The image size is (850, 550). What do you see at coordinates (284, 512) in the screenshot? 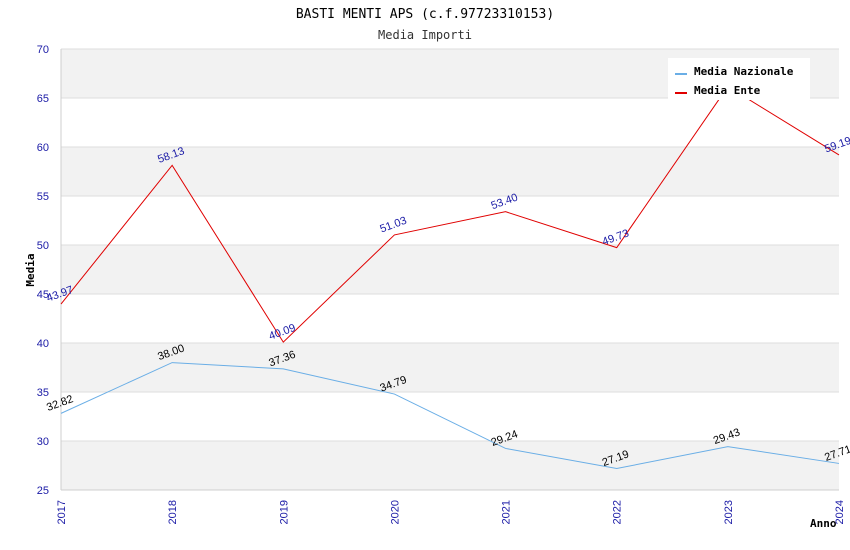
I see `x-tick-label: 2019` at bounding box center [284, 512].